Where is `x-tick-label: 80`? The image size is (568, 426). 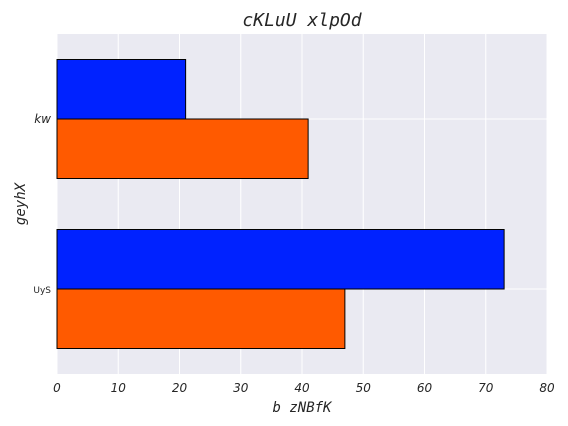 x-tick-label: 80 is located at coordinates (547, 388).